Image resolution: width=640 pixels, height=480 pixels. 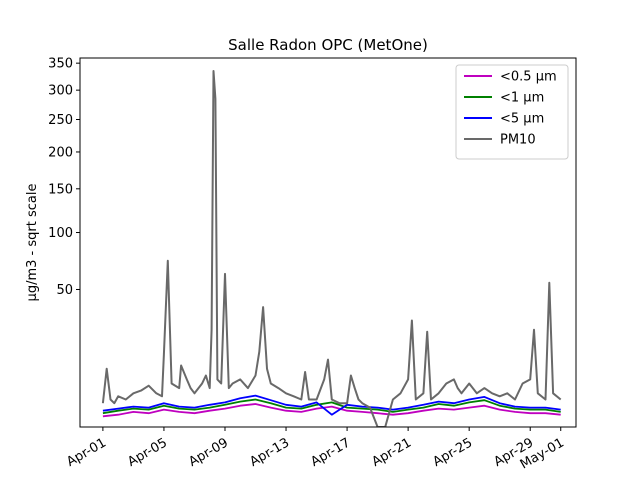 I want to click on legend-label-0: <0.5 µm, so click(x=528, y=77).